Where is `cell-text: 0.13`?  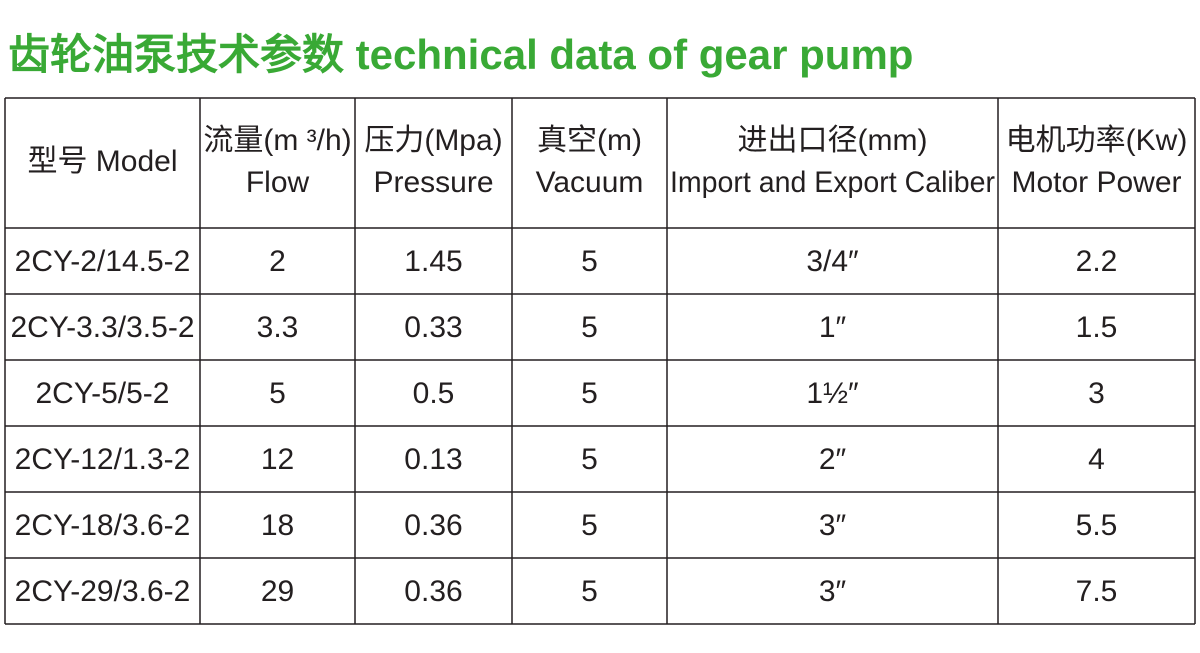
cell-text: 0.13 is located at coordinates (433, 459).